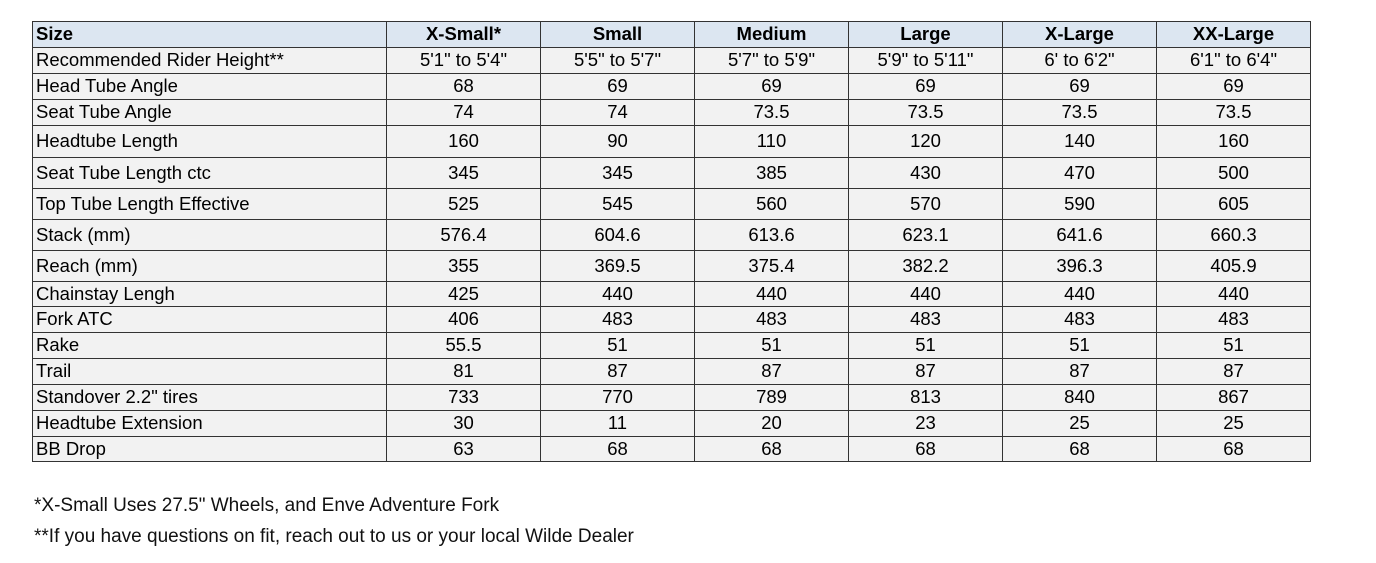 The width and height of the screenshot is (1376, 563). What do you see at coordinates (463, 294) in the screenshot?
I see `cell: 425` at bounding box center [463, 294].